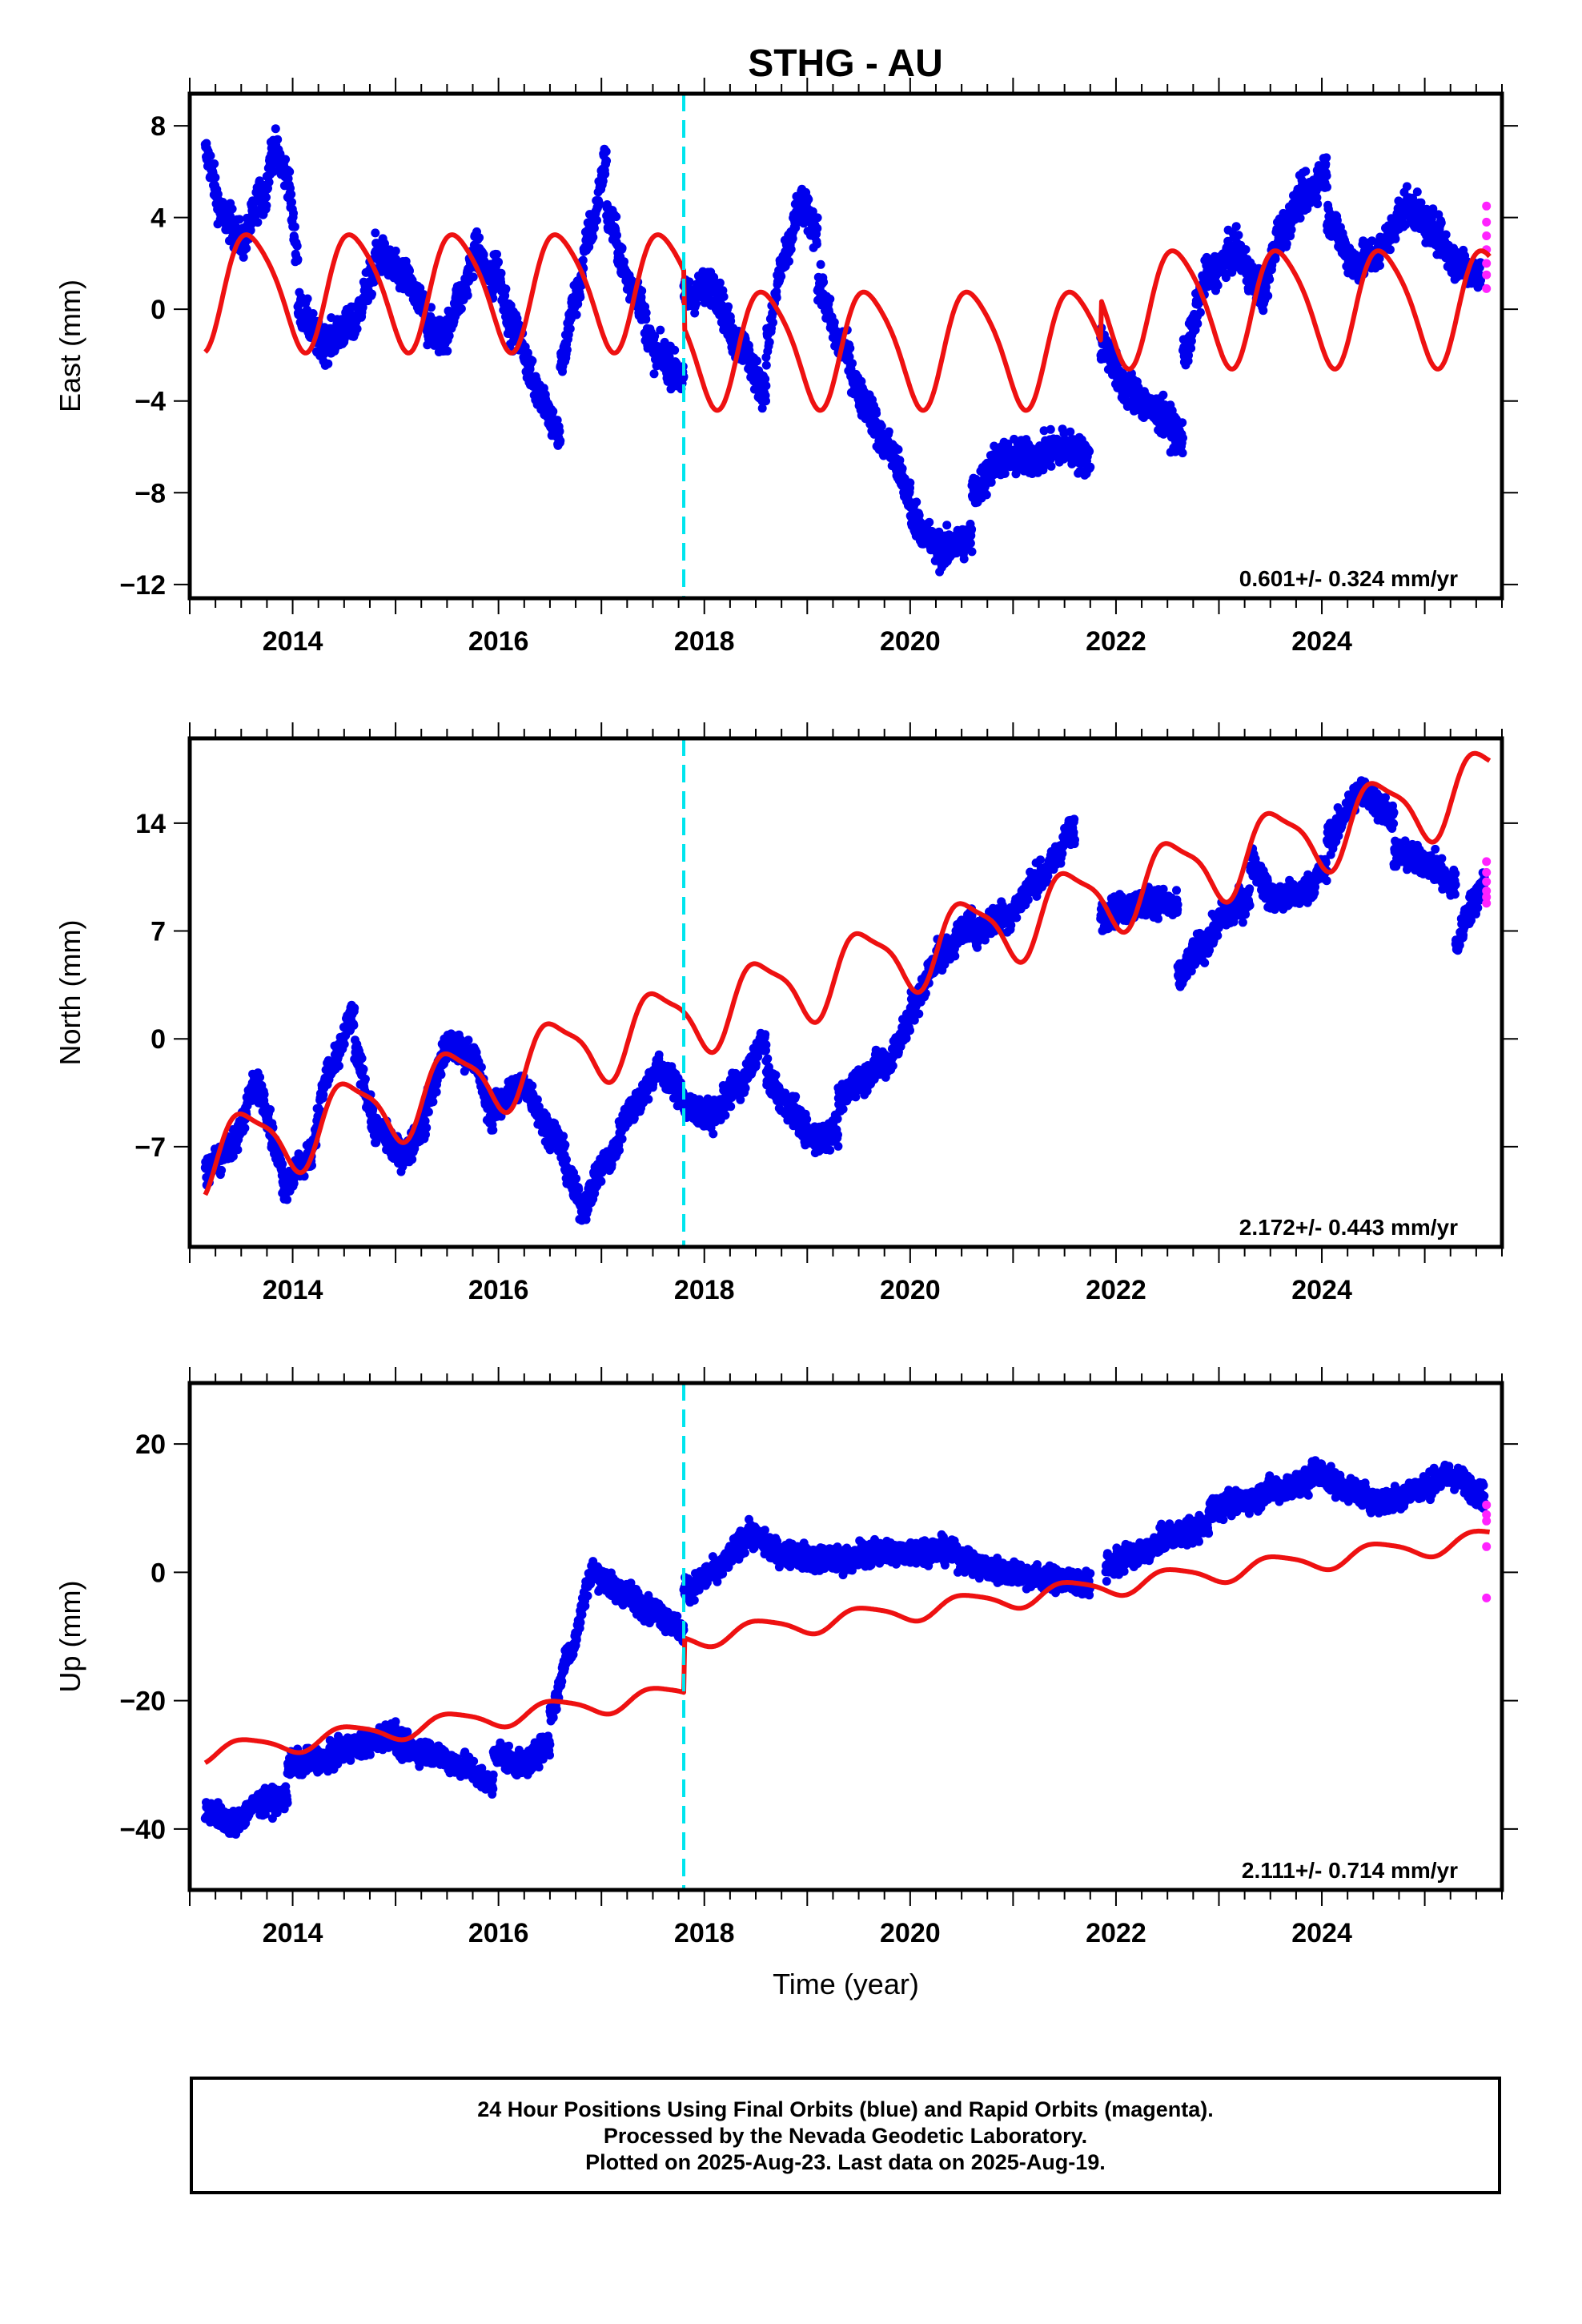  What do you see at coordinates (1322, 641) in the screenshot?
I see `x-tick-label: 2024` at bounding box center [1322, 641].